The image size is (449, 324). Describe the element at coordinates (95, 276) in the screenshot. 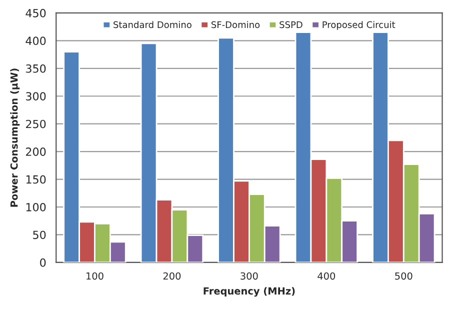

I see `x-tick-label: 100` at that location.